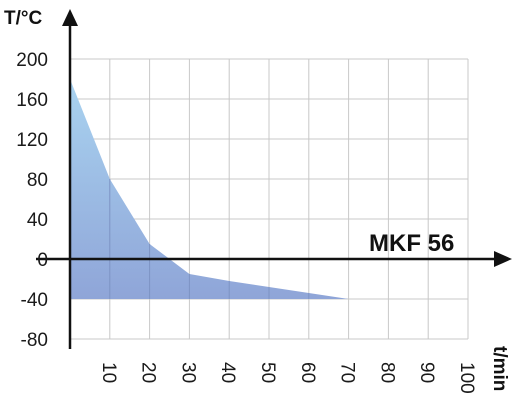  Describe the element at coordinates (287, 378) in the screenshot. I see `x-tick-labels: 10 20 30 40 50 60 70 80 90 100` at that location.